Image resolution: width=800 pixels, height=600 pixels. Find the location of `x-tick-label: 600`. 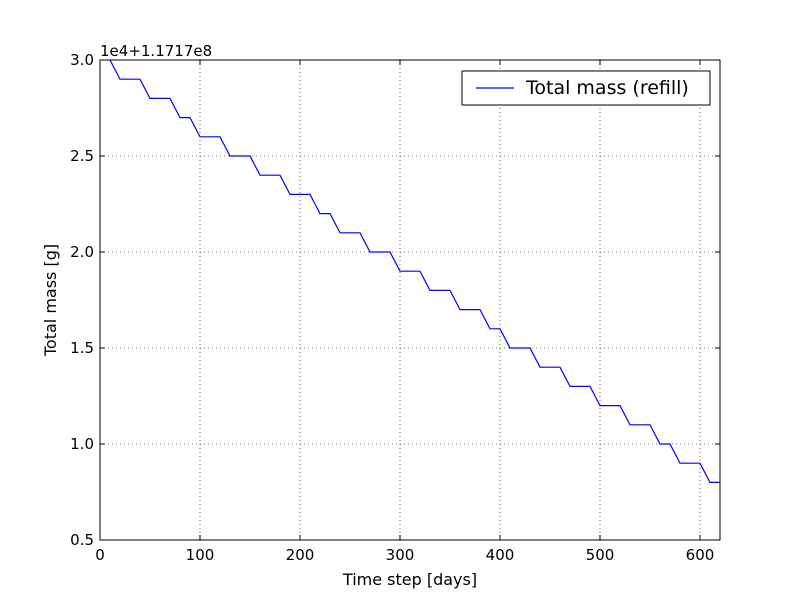

x-tick-label: 600 is located at coordinates (700, 555).